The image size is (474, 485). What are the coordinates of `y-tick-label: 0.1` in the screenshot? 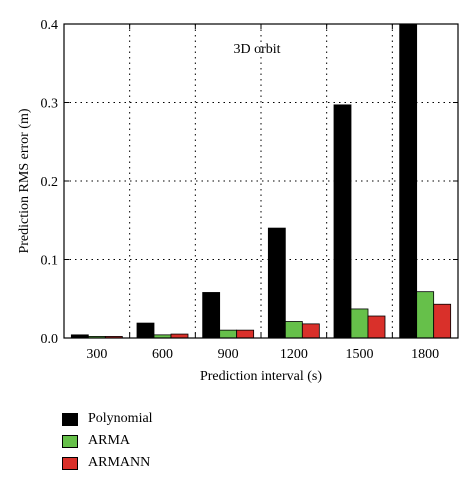 It's located at (50, 261).